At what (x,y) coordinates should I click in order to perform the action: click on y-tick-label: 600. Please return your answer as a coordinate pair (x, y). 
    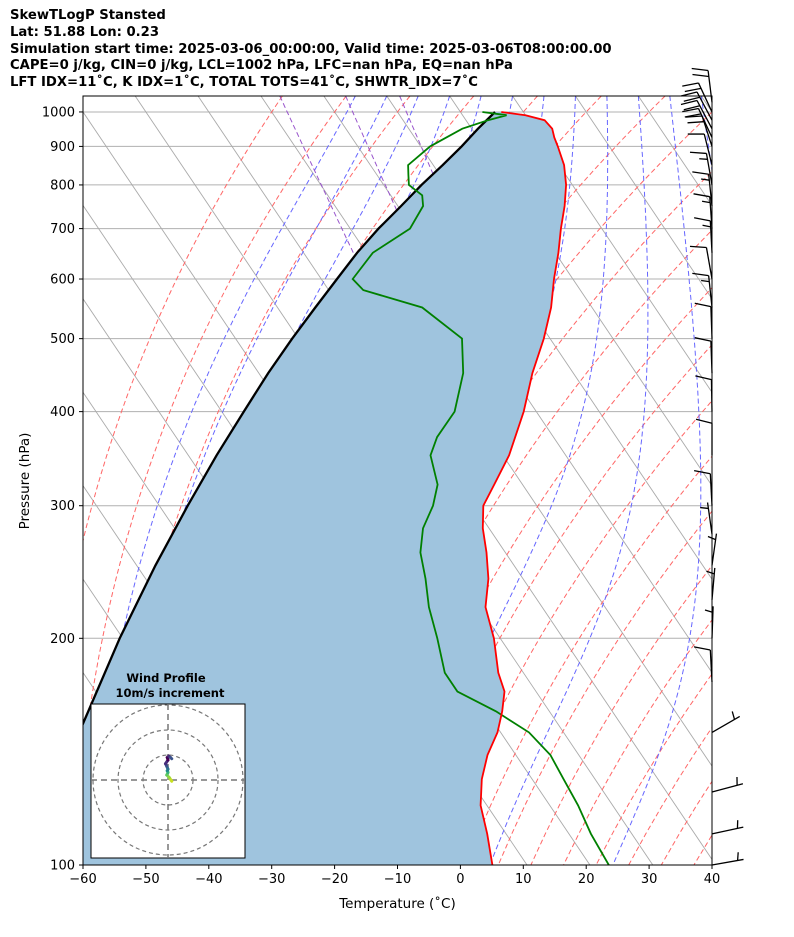
    Looking at the image, I should click on (62, 280).